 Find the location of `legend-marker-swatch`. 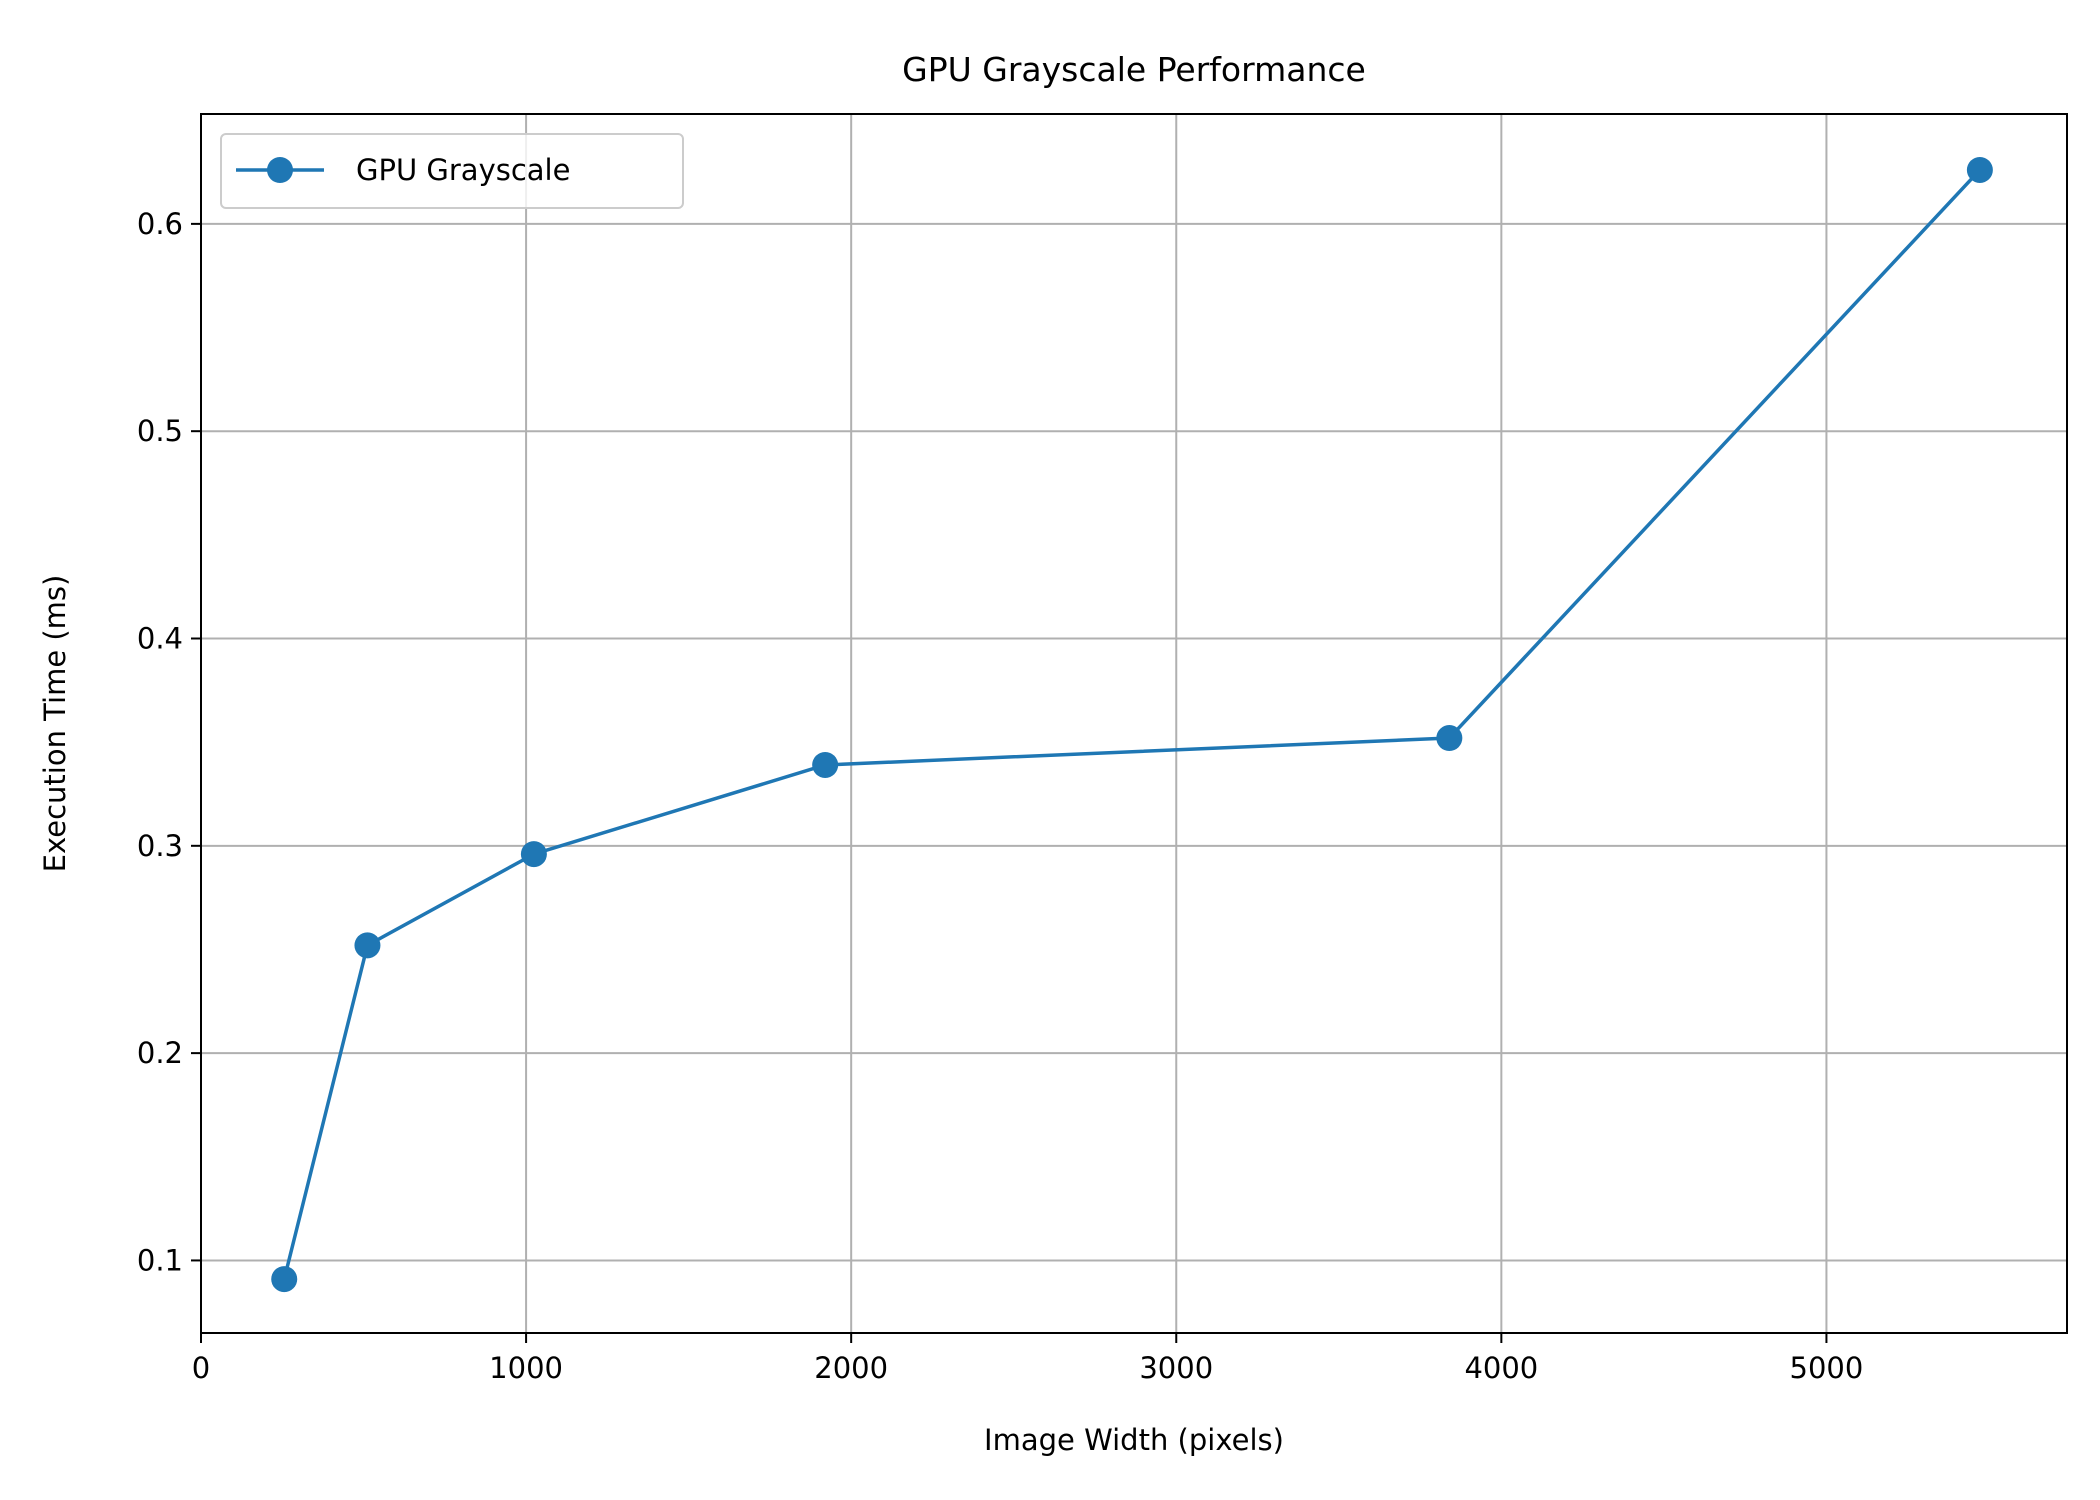

legend-marker-swatch is located at coordinates (280, 170).